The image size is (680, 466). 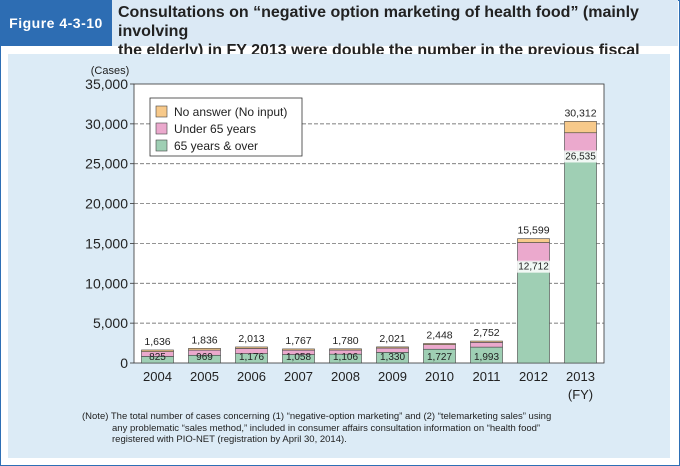 I want to click on bar-total-label: 1,636, so click(x=157, y=342).